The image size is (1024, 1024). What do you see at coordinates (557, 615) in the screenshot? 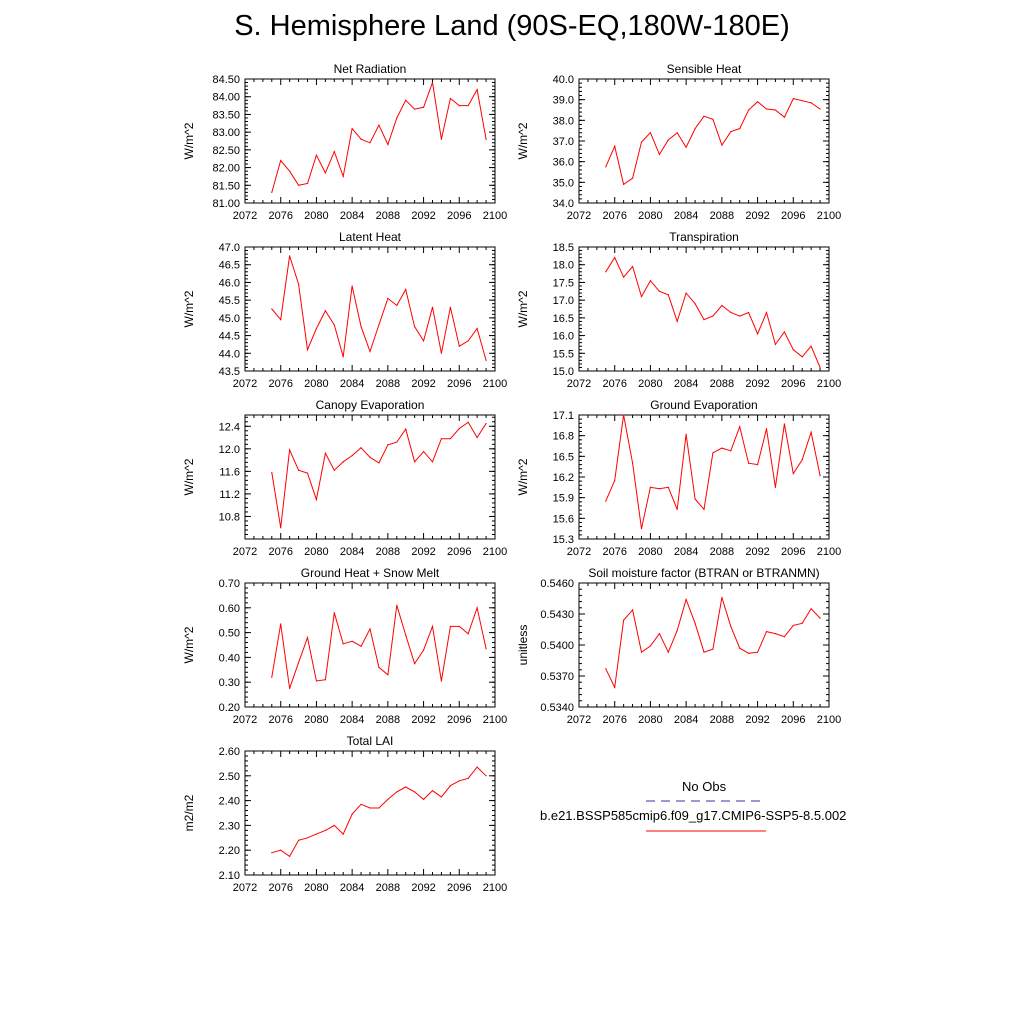
I see `y-tick-label: 0.5430` at bounding box center [557, 615].